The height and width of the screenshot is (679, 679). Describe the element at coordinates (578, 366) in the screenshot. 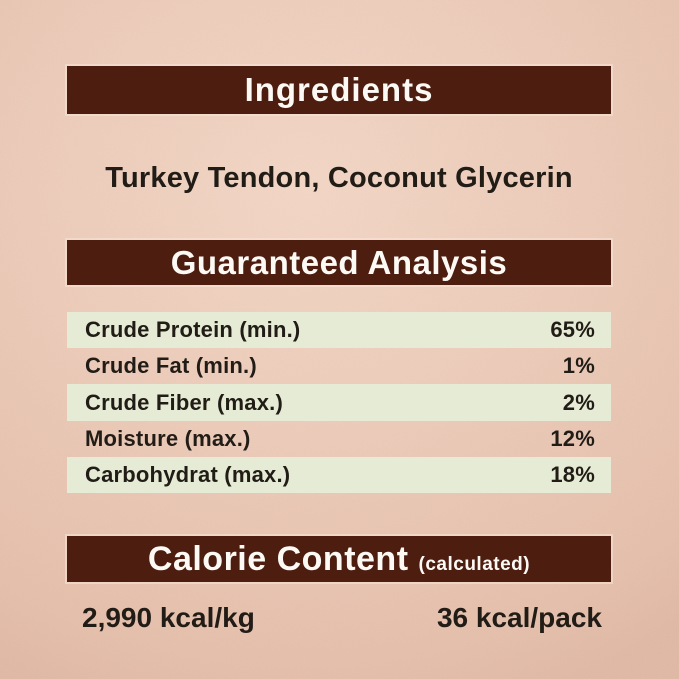

I see `nutrient-value: 1%` at that location.